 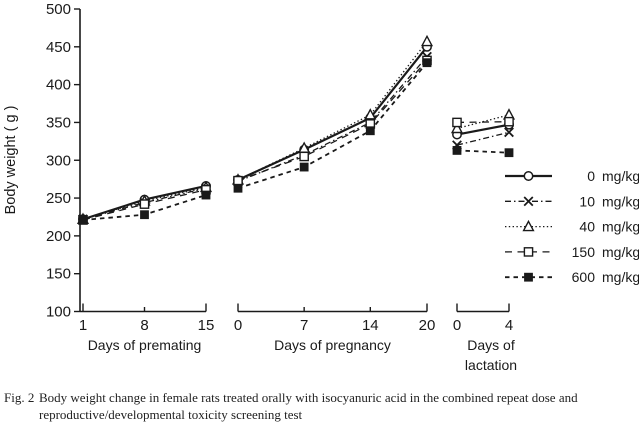 I want to click on y-axis-tick-label: 100, so click(x=58, y=312).